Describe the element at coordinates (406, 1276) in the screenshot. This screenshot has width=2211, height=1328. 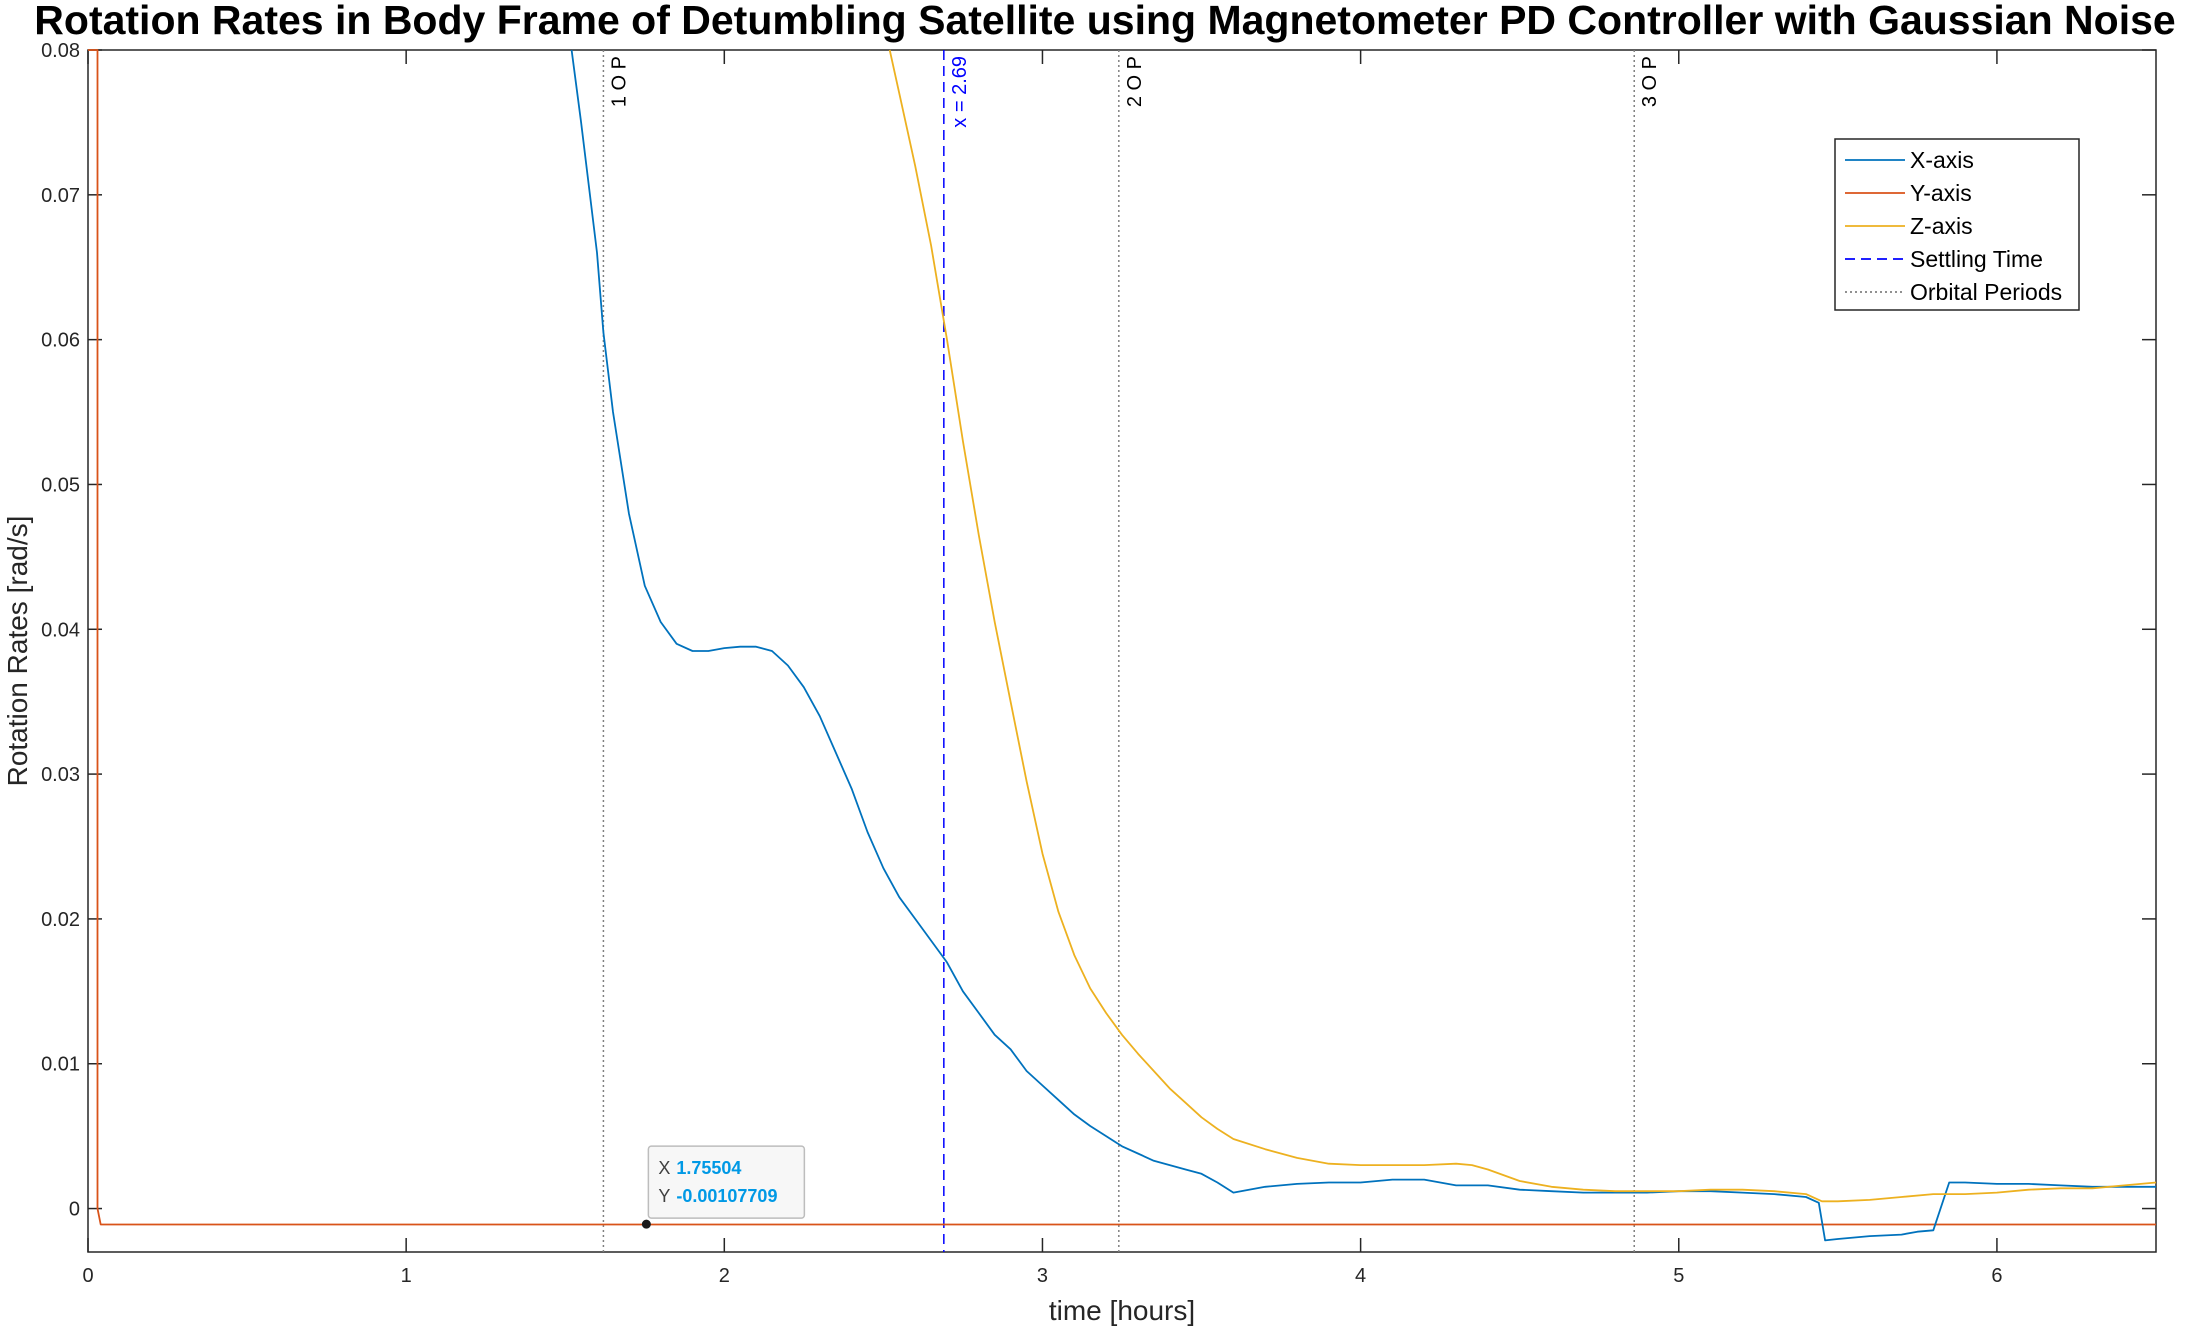
I see `x-tick-label: 1` at that location.